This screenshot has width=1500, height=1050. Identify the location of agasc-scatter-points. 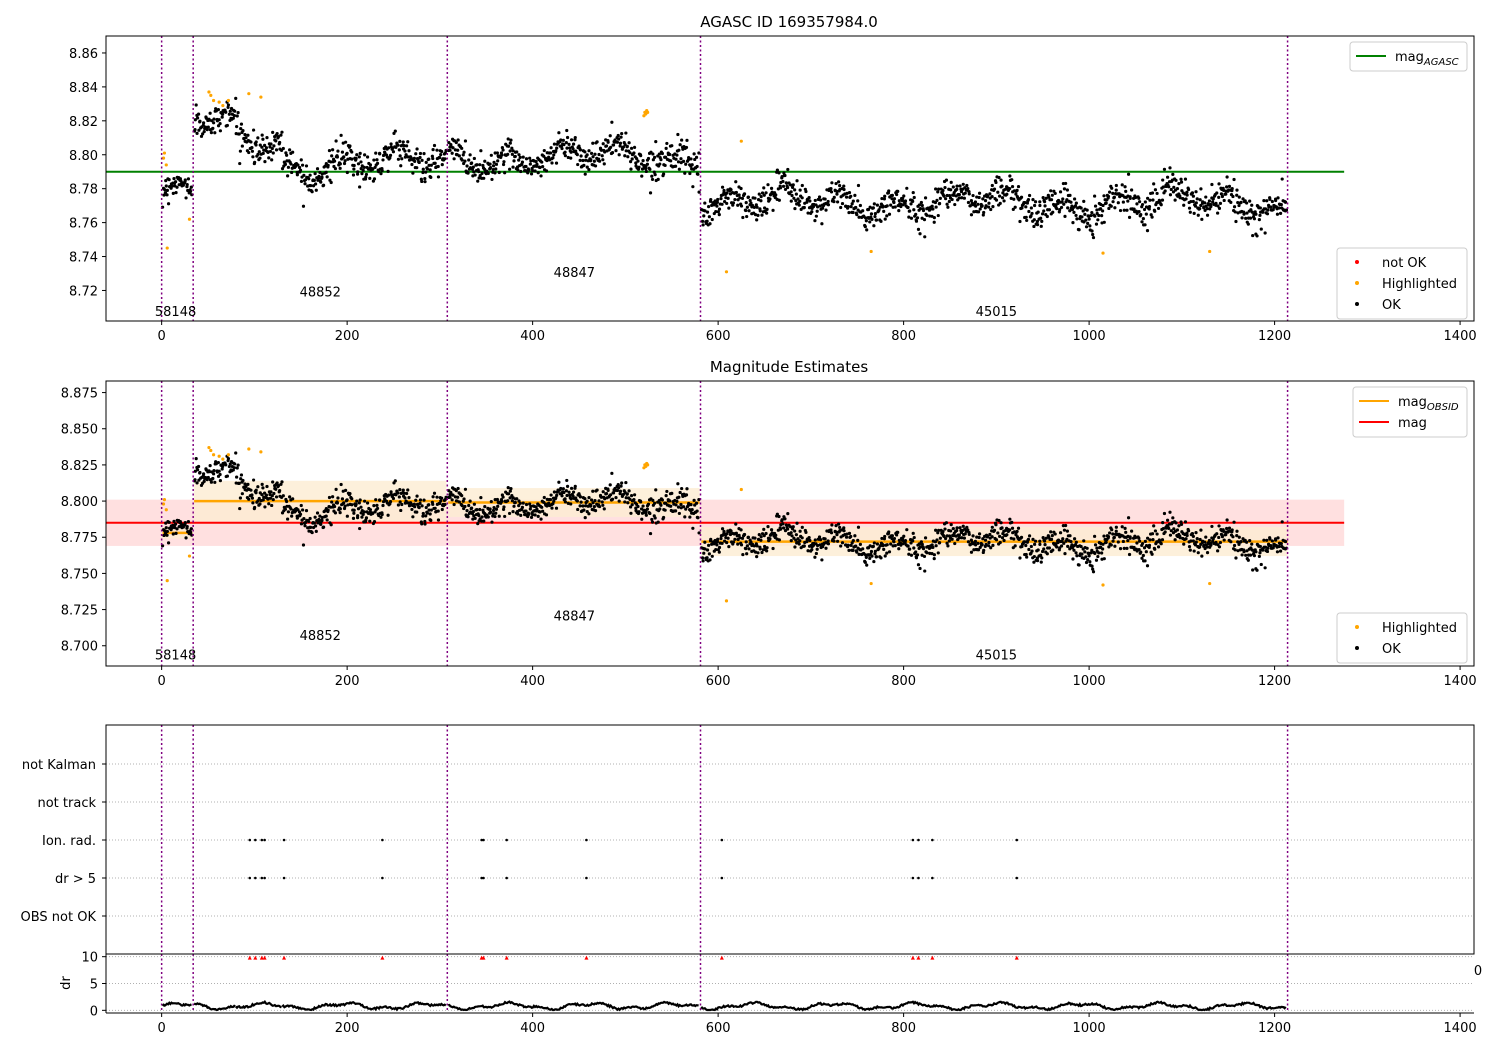
(724, 182).